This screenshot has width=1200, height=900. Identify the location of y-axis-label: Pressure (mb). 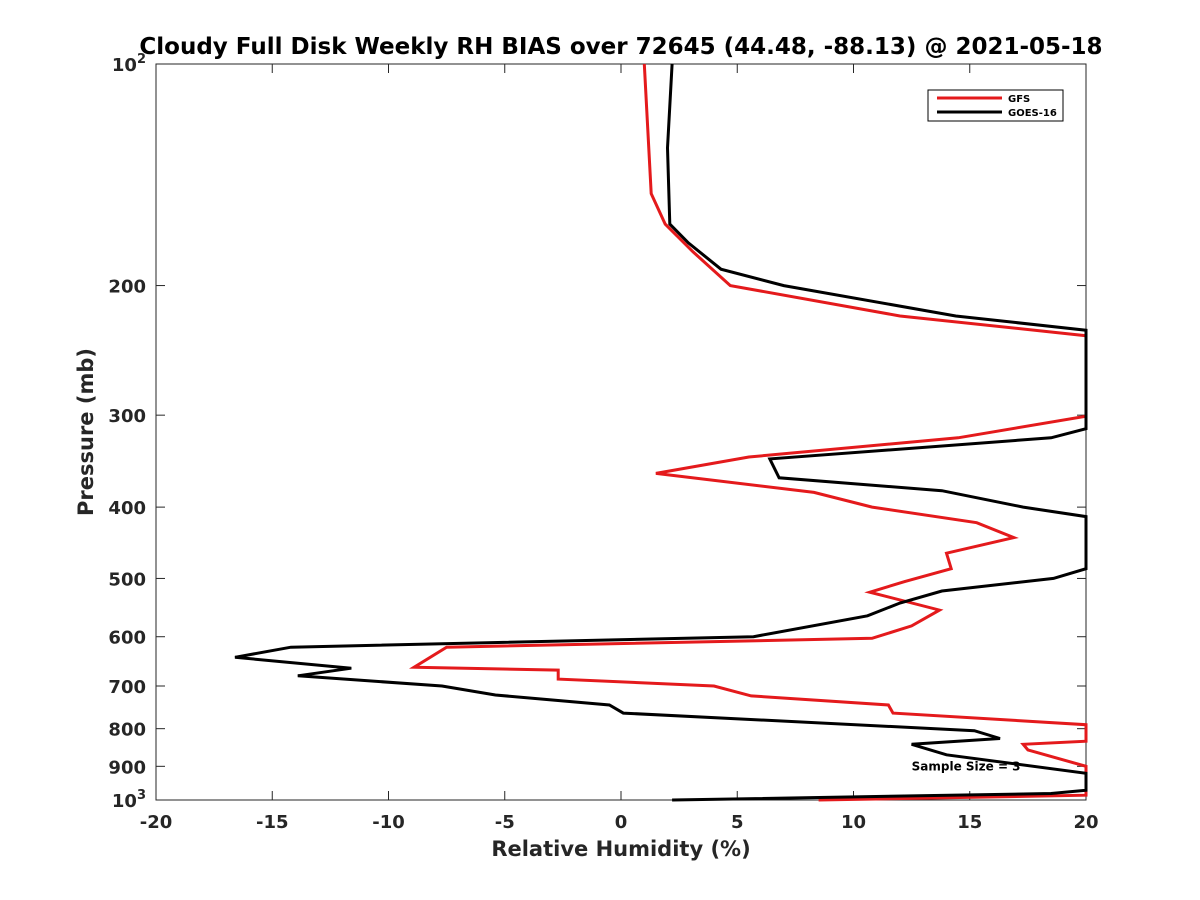
(86, 432).